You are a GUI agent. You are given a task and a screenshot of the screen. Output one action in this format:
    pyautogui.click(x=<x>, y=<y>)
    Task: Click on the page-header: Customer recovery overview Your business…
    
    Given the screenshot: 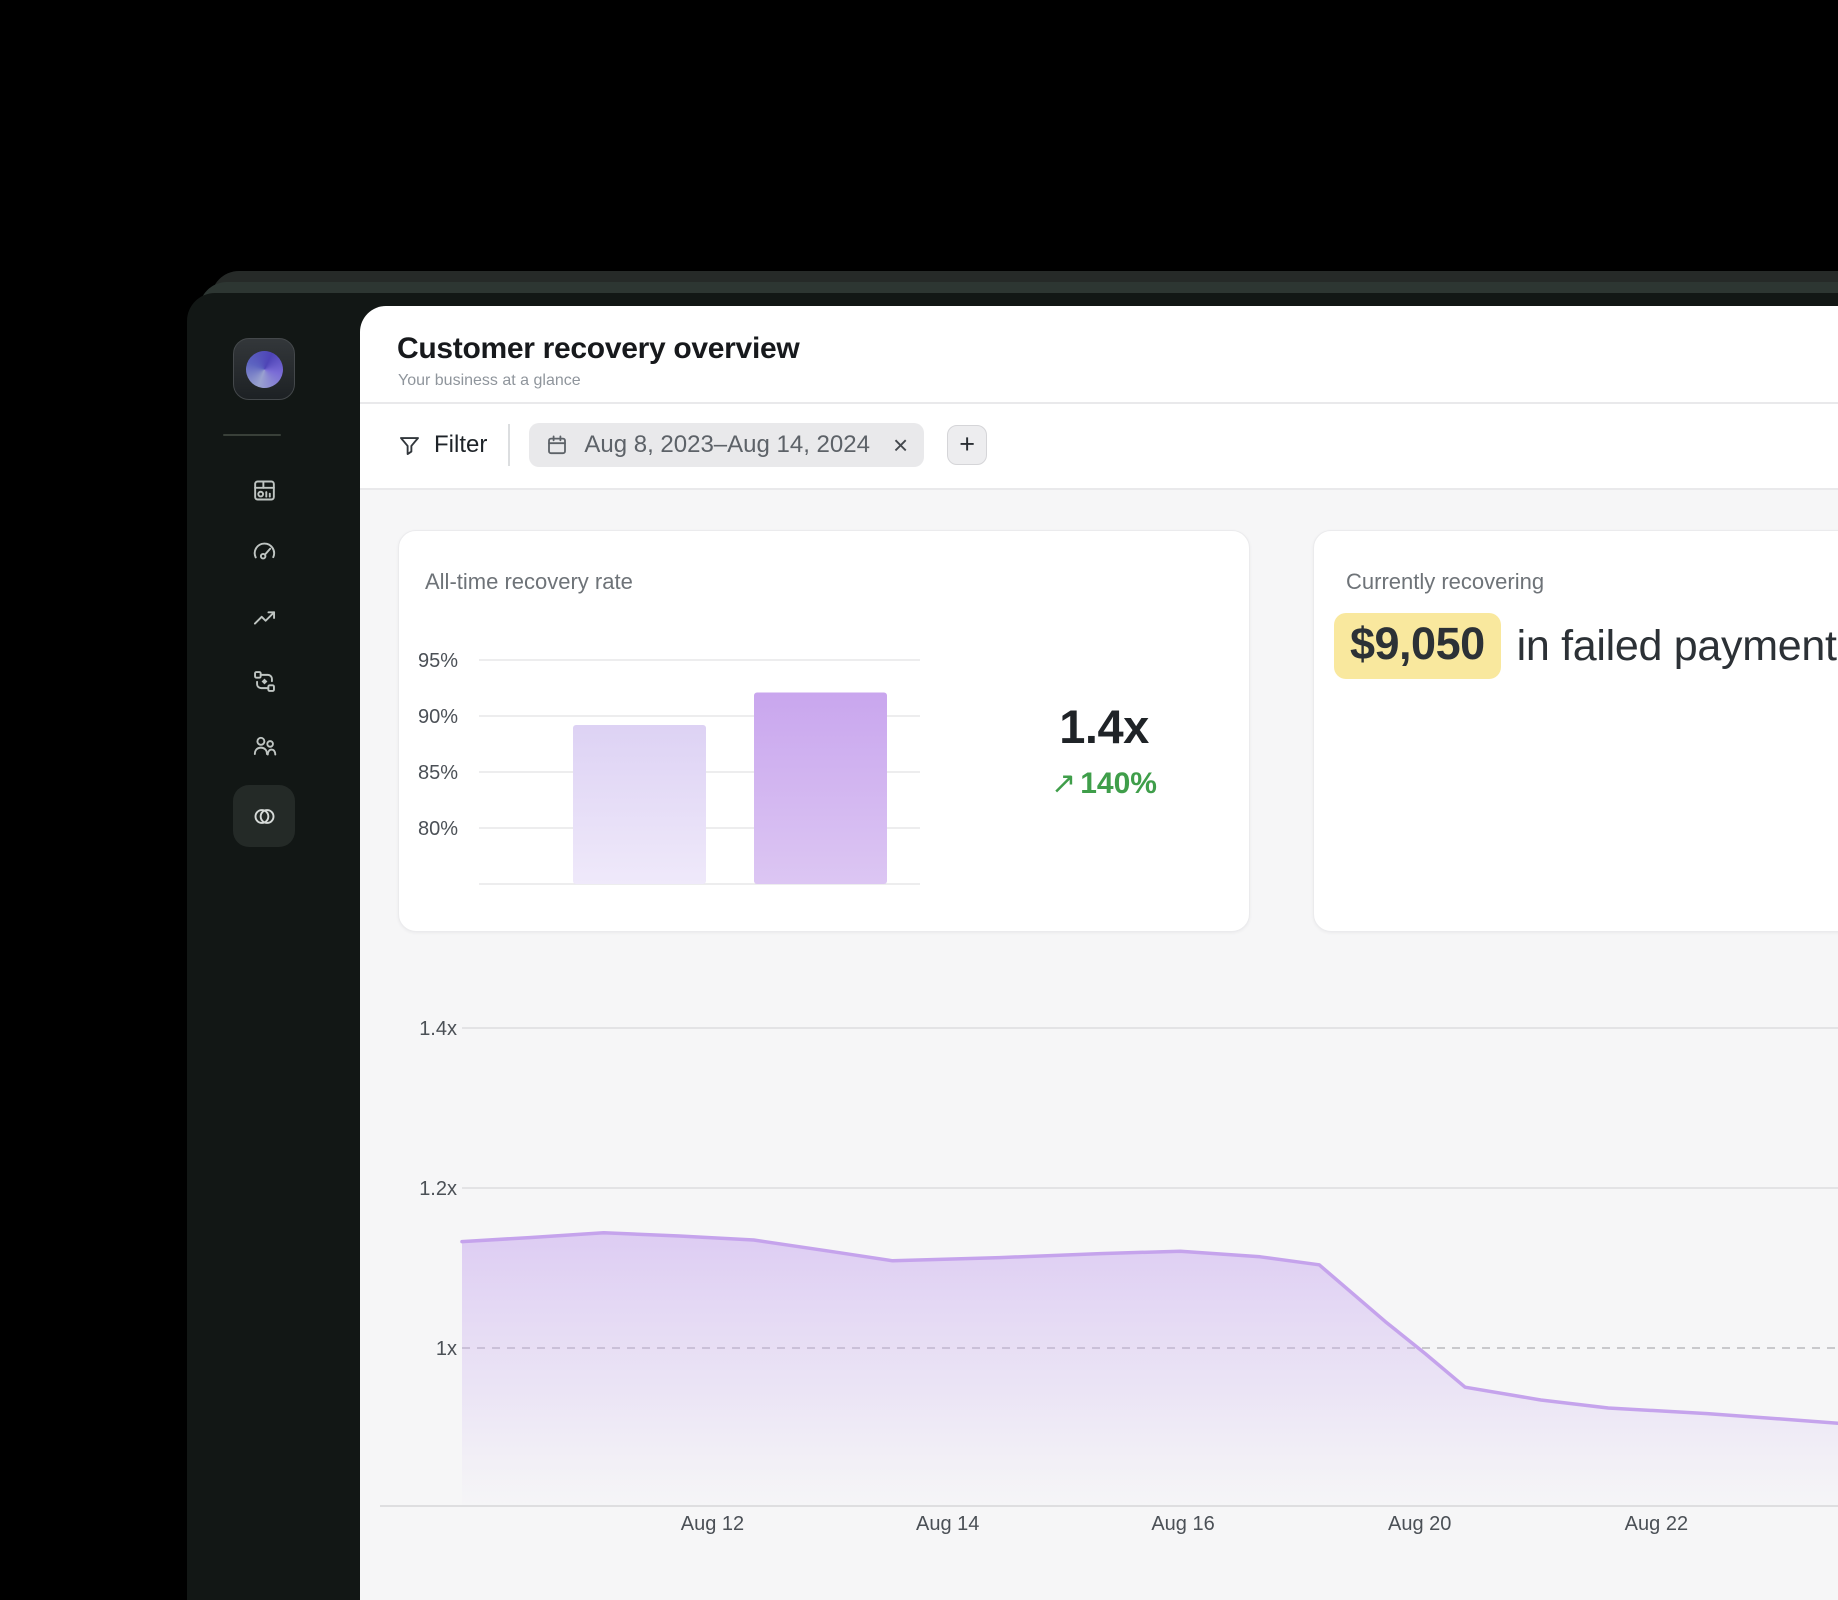 What is the action you would take?
    pyautogui.click(x=1099, y=348)
    